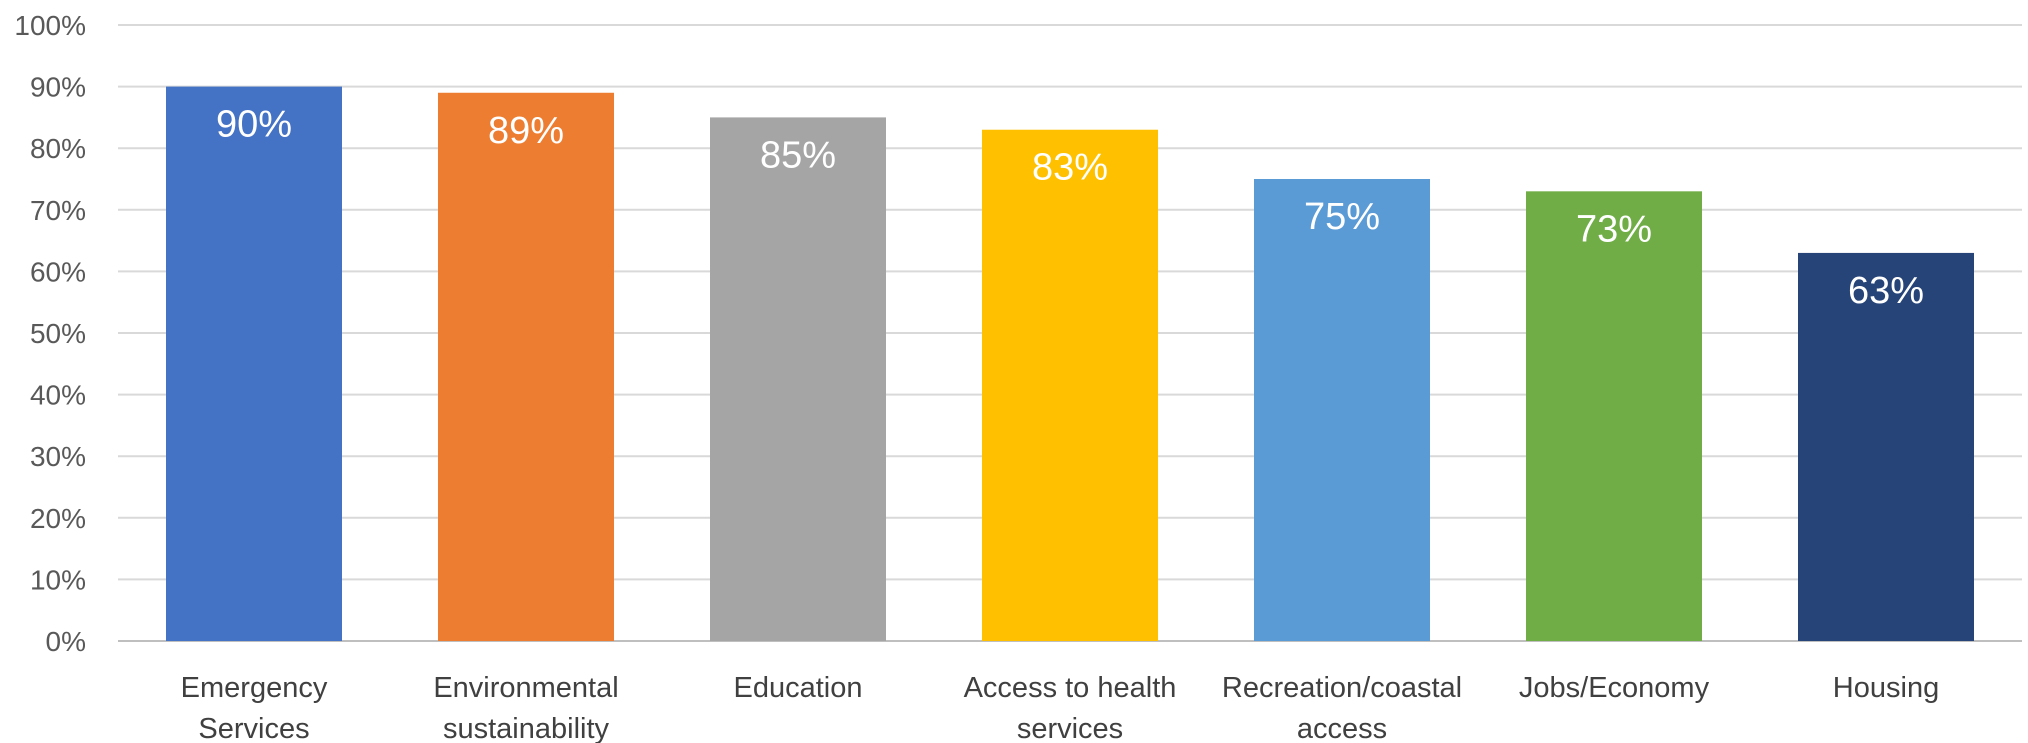 The image size is (2028, 743). I want to click on y-tick-label: 80%, so click(58, 148).